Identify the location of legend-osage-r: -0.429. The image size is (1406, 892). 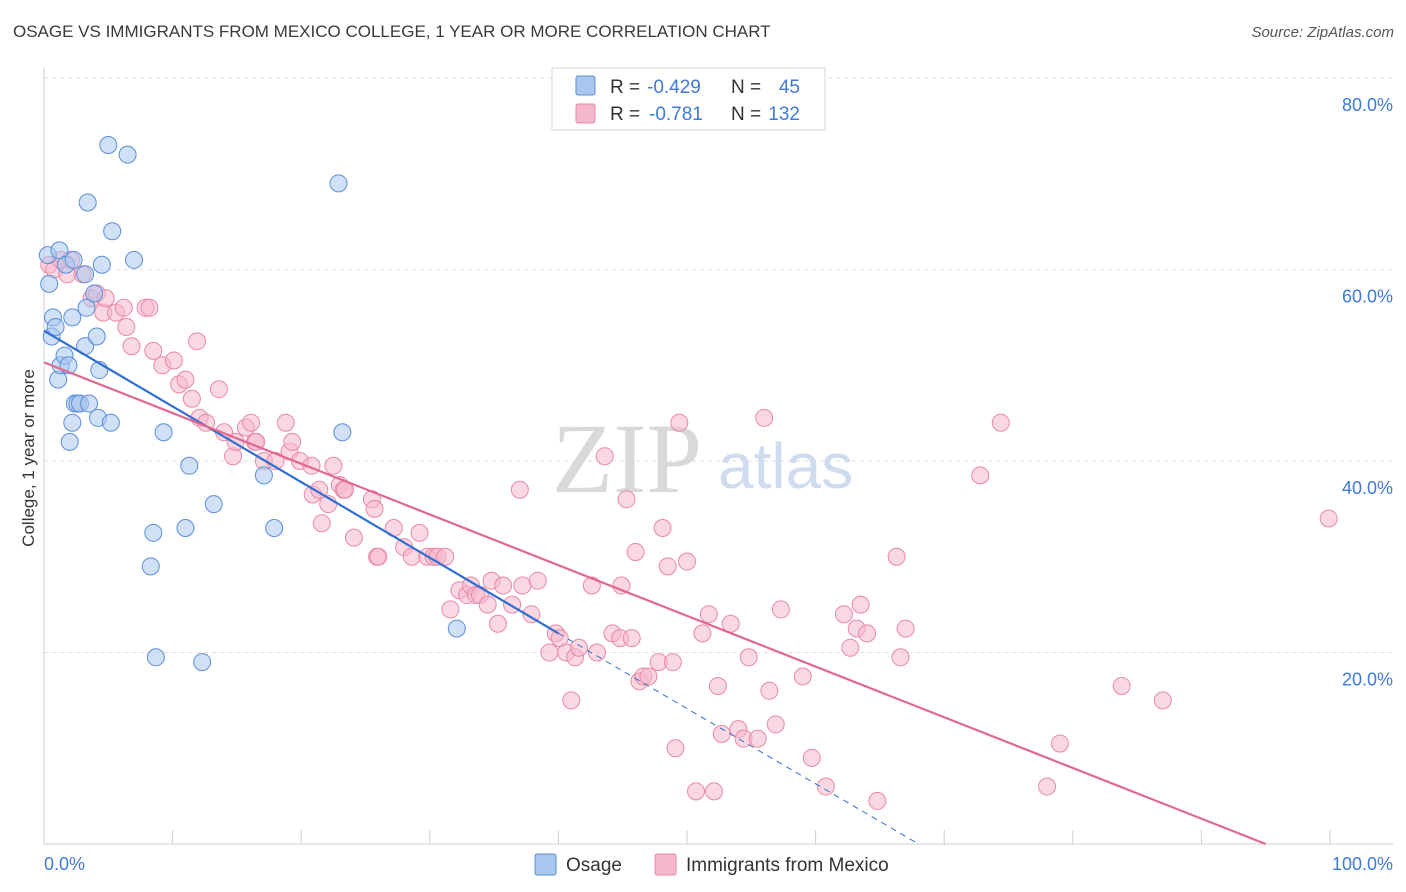
(674, 87).